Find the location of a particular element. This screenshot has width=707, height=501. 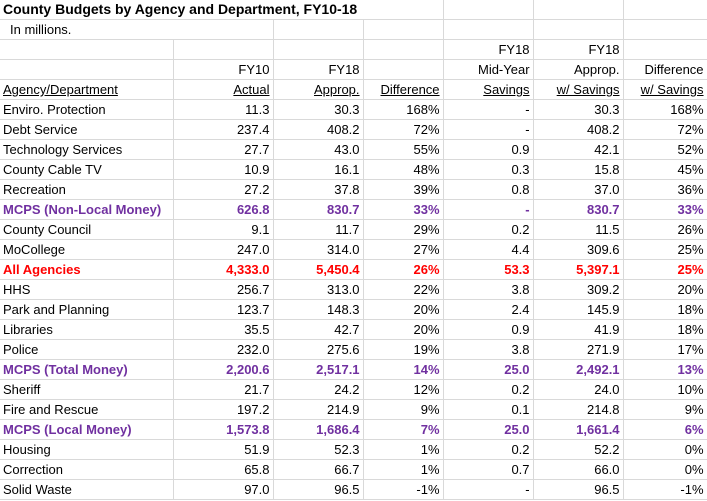

value-cell: 42.1 is located at coordinates (578, 149).